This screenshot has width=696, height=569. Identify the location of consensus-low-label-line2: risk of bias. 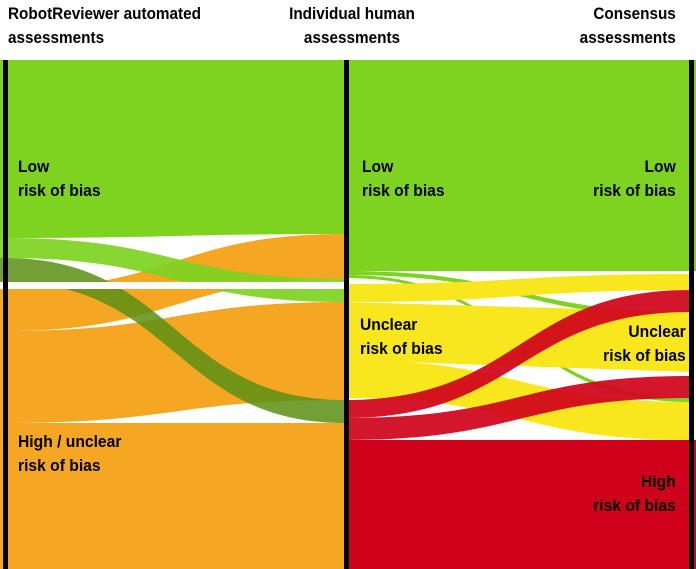
(634, 190).